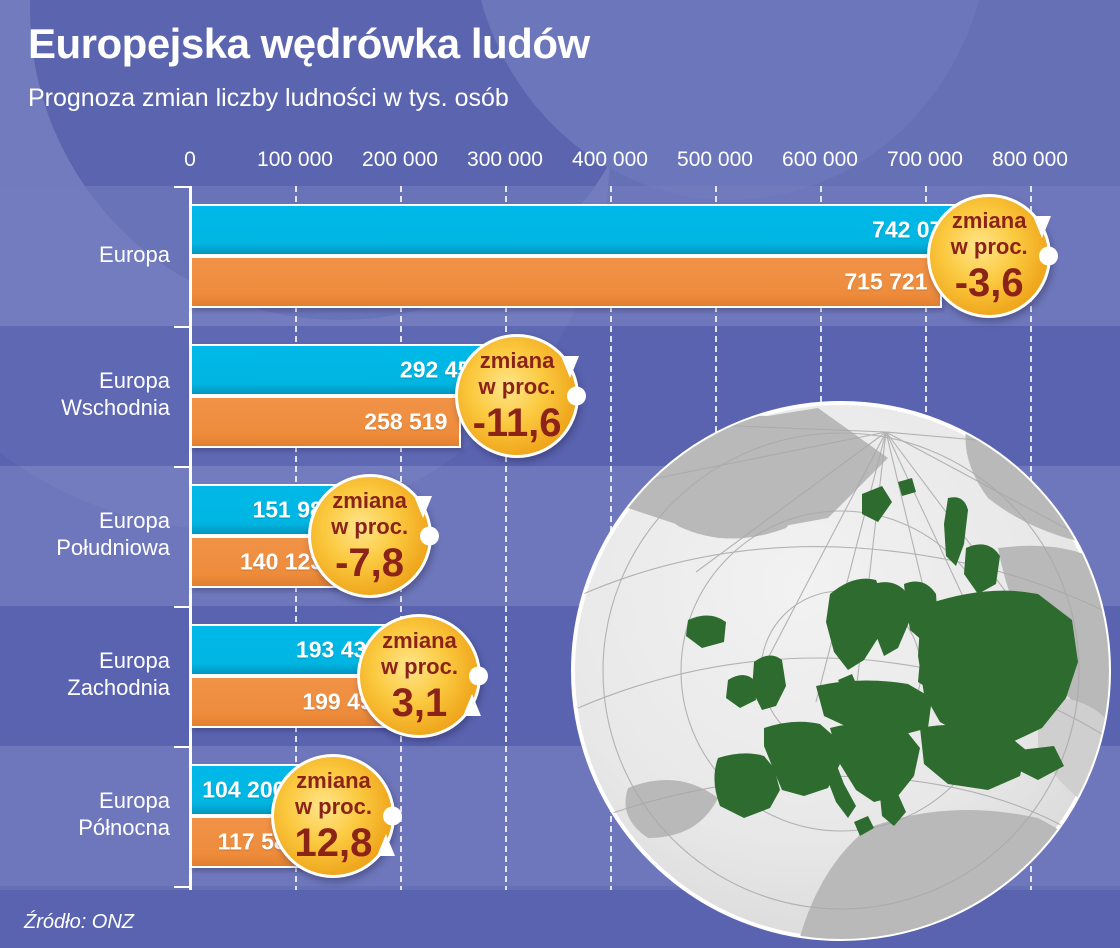 Image resolution: width=1120 pixels, height=948 pixels. Describe the element at coordinates (295, 159) in the screenshot. I see `axis-tick-label: 100 000` at that location.